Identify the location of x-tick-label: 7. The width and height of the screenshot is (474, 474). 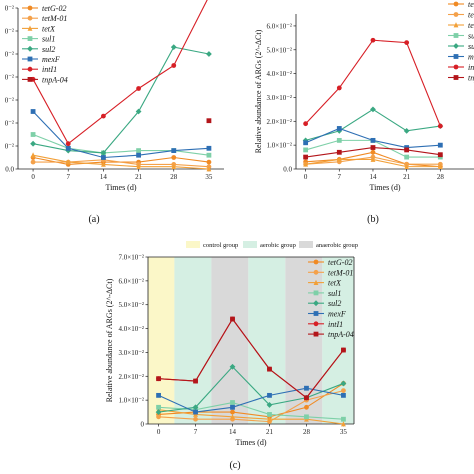
(68, 177).